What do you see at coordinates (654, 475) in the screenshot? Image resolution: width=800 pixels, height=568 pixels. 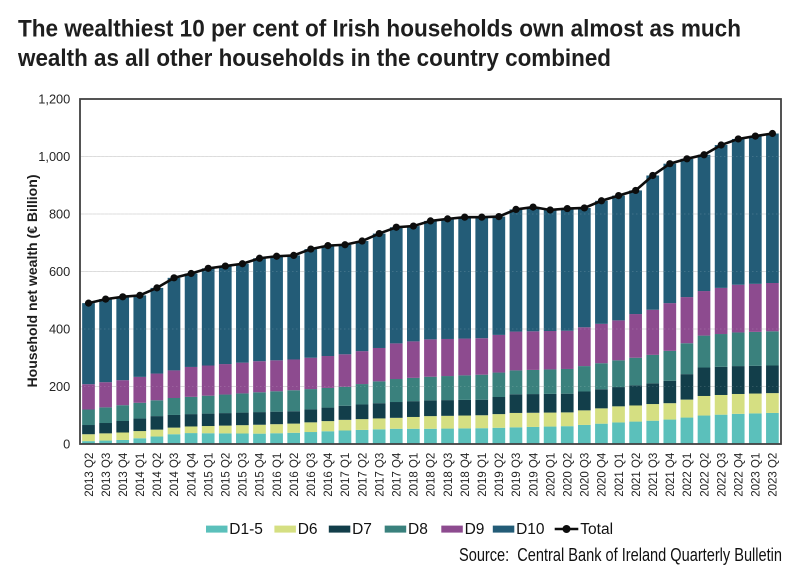 I see `svg-text: 2021 Q3` at bounding box center [654, 475].